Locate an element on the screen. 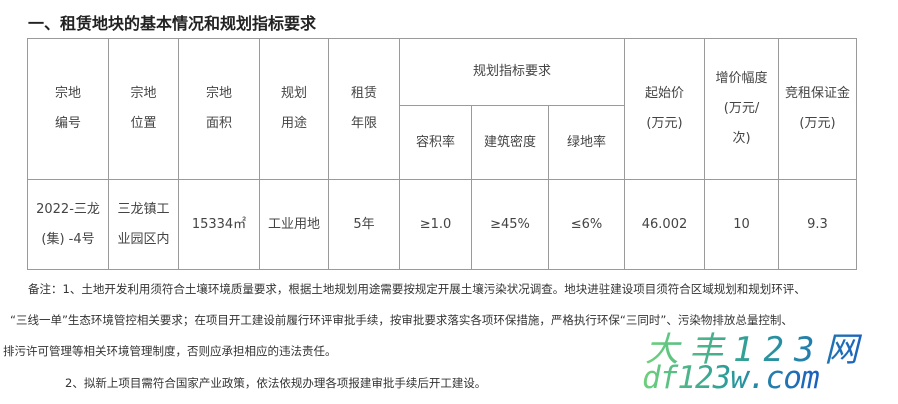  header-area: 宗地 面积 is located at coordinates (219, 109).